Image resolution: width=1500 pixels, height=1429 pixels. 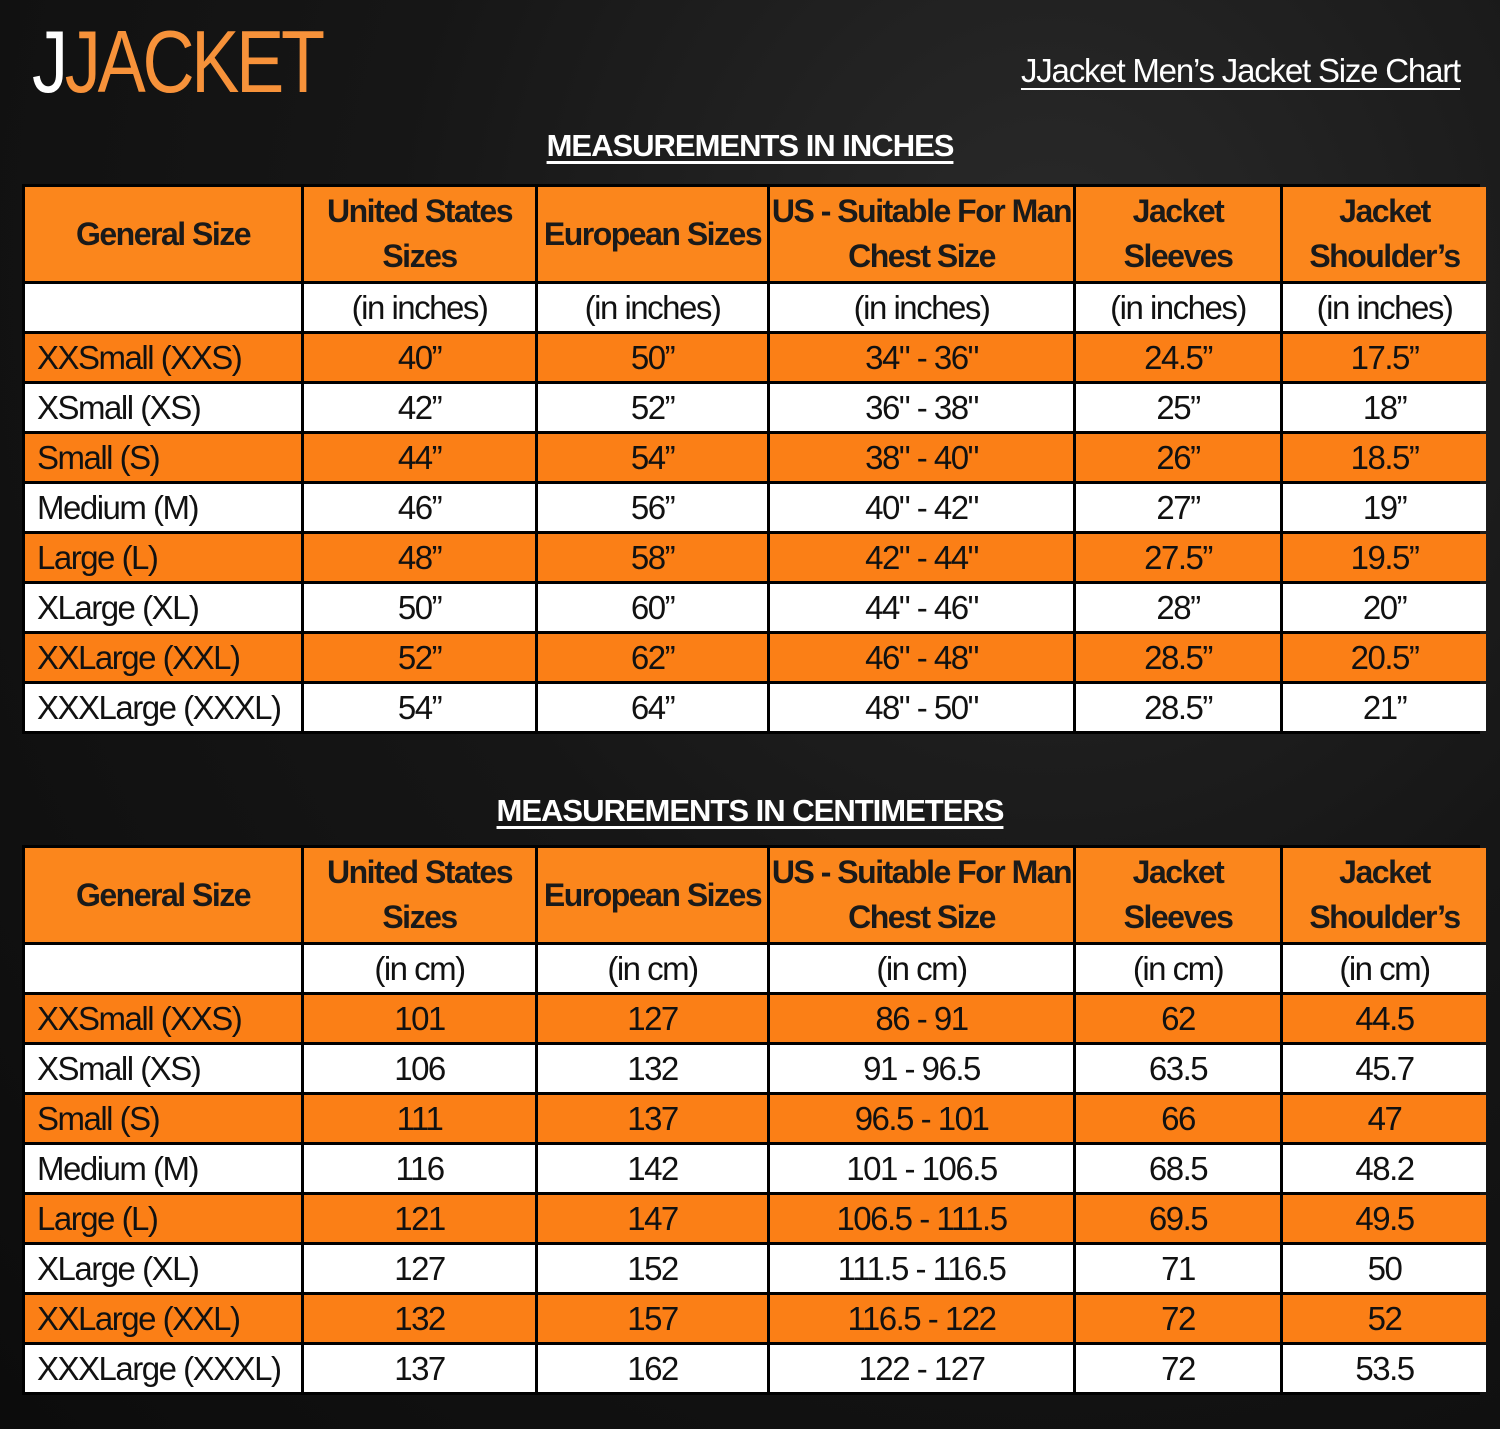 I want to click on table-cell: 71, so click(x=1178, y=1268).